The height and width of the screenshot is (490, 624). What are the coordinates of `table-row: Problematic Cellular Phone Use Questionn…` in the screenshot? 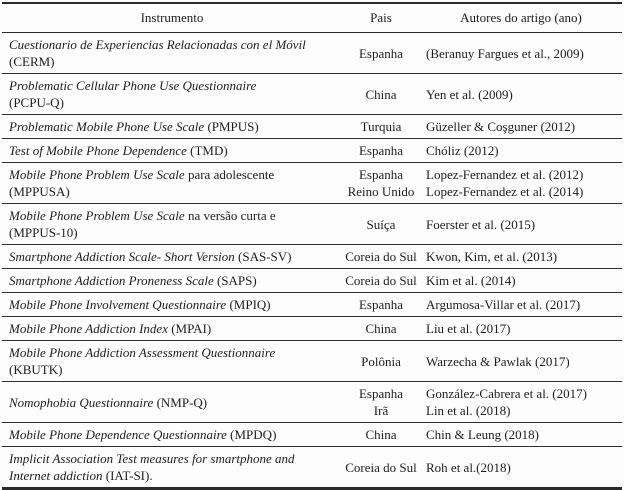 It's located at (312, 94).